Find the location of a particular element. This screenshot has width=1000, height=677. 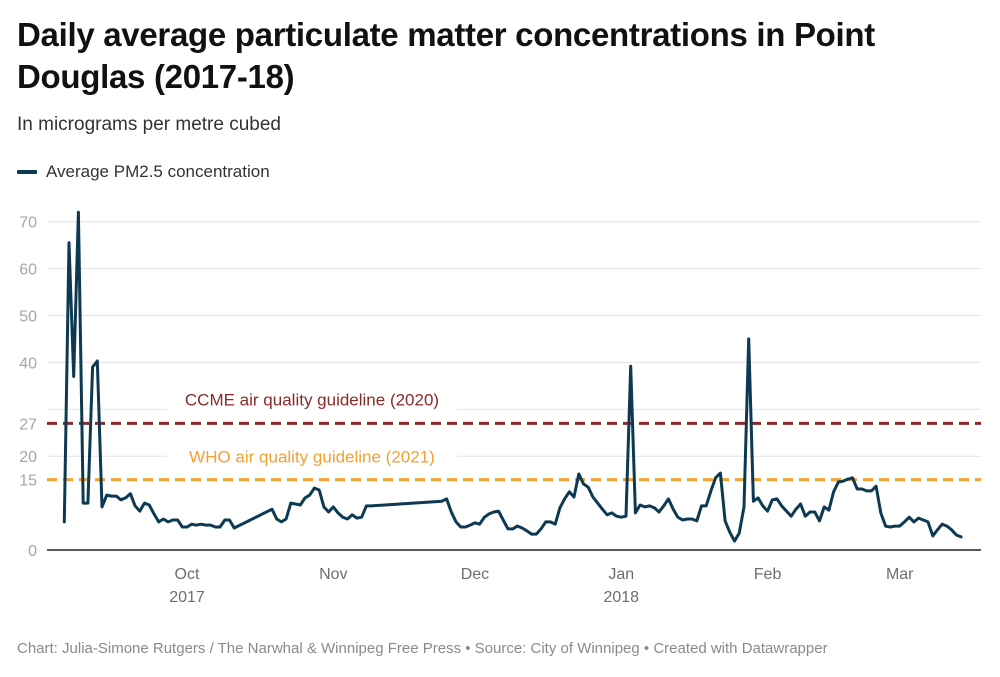

x-tick-label: Mar is located at coordinates (900, 574).